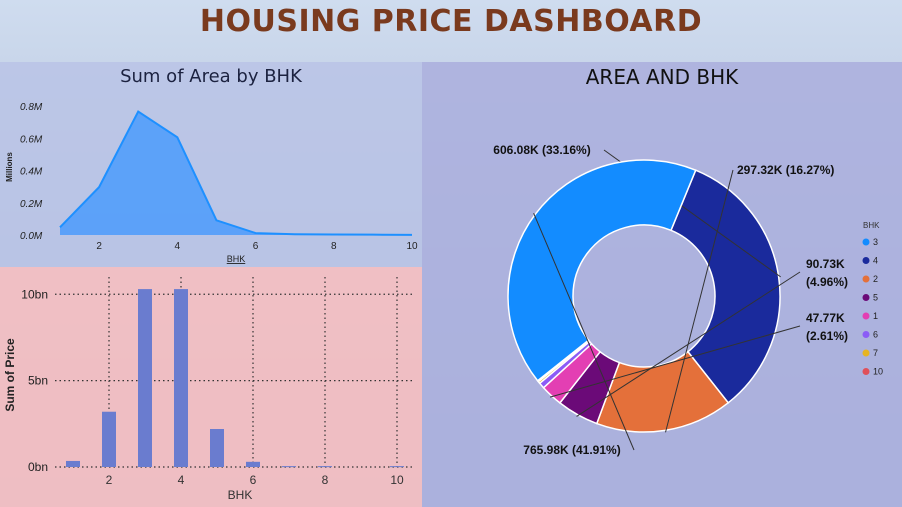 This screenshot has height=507, width=902. What do you see at coordinates (253, 480) in the screenshot?
I see `price-xtick-label: 6` at bounding box center [253, 480].